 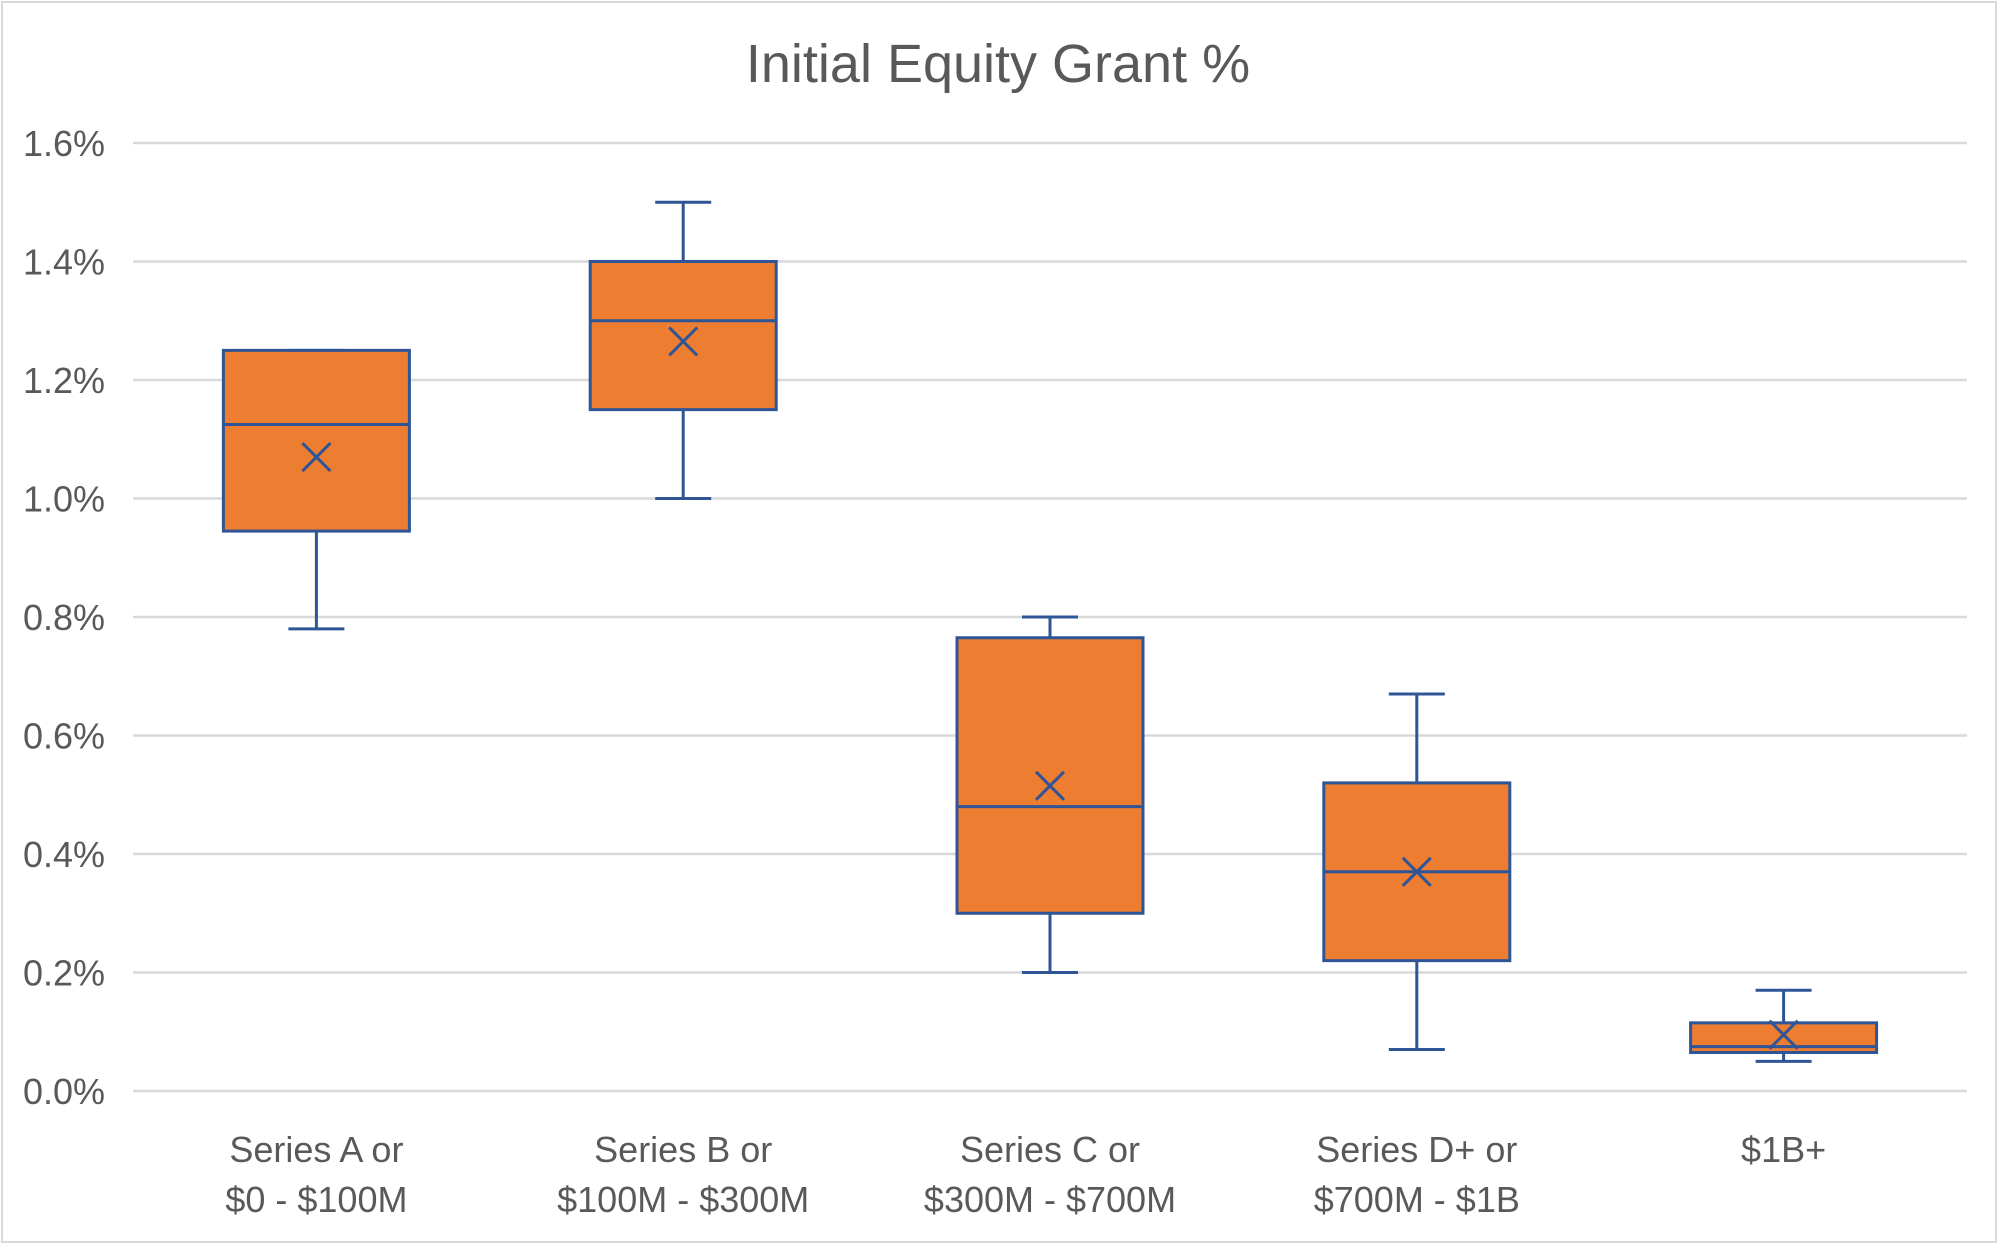 What do you see at coordinates (316, 1149) in the screenshot?
I see `x-tick-label: Series A or` at bounding box center [316, 1149].